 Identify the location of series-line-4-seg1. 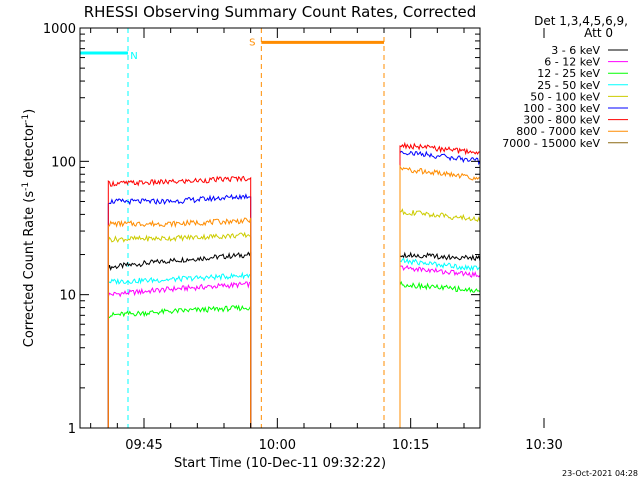
(179, 329).